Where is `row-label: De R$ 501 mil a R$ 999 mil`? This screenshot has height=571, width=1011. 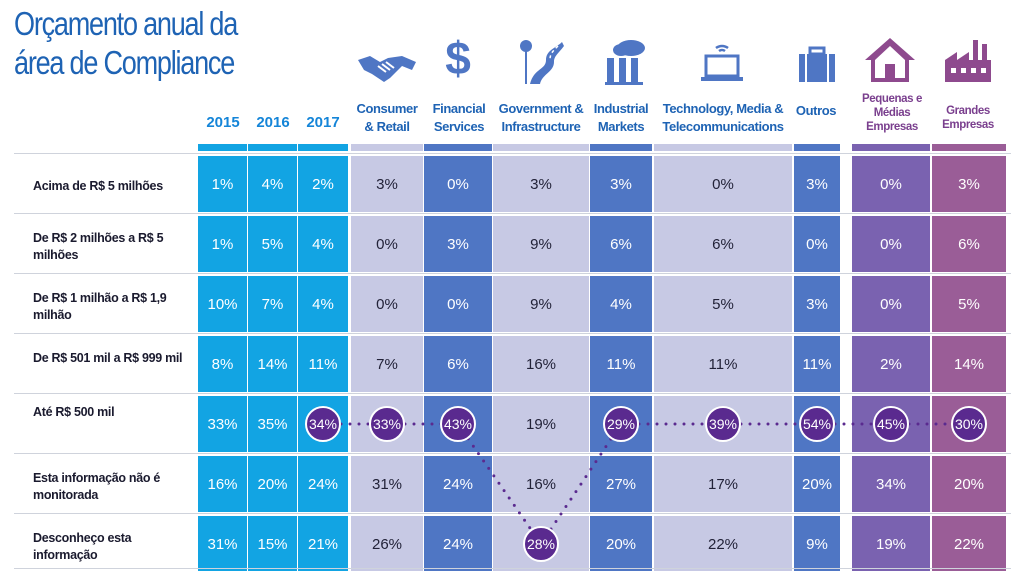 row-label: De R$ 501 mil a R$ 999 mil is located at coordinates (108, 358).